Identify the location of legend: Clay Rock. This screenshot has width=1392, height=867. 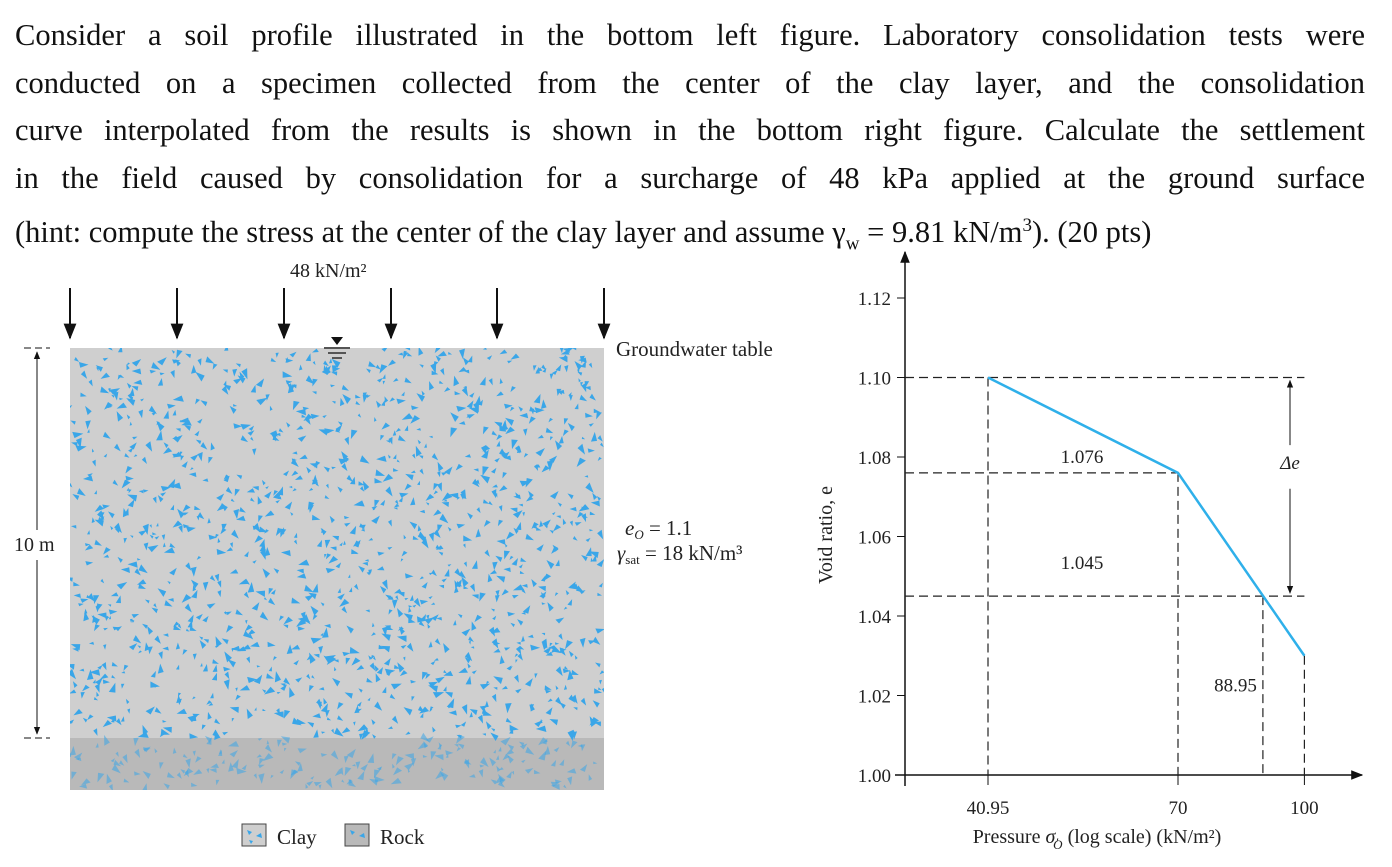
(333, 836).